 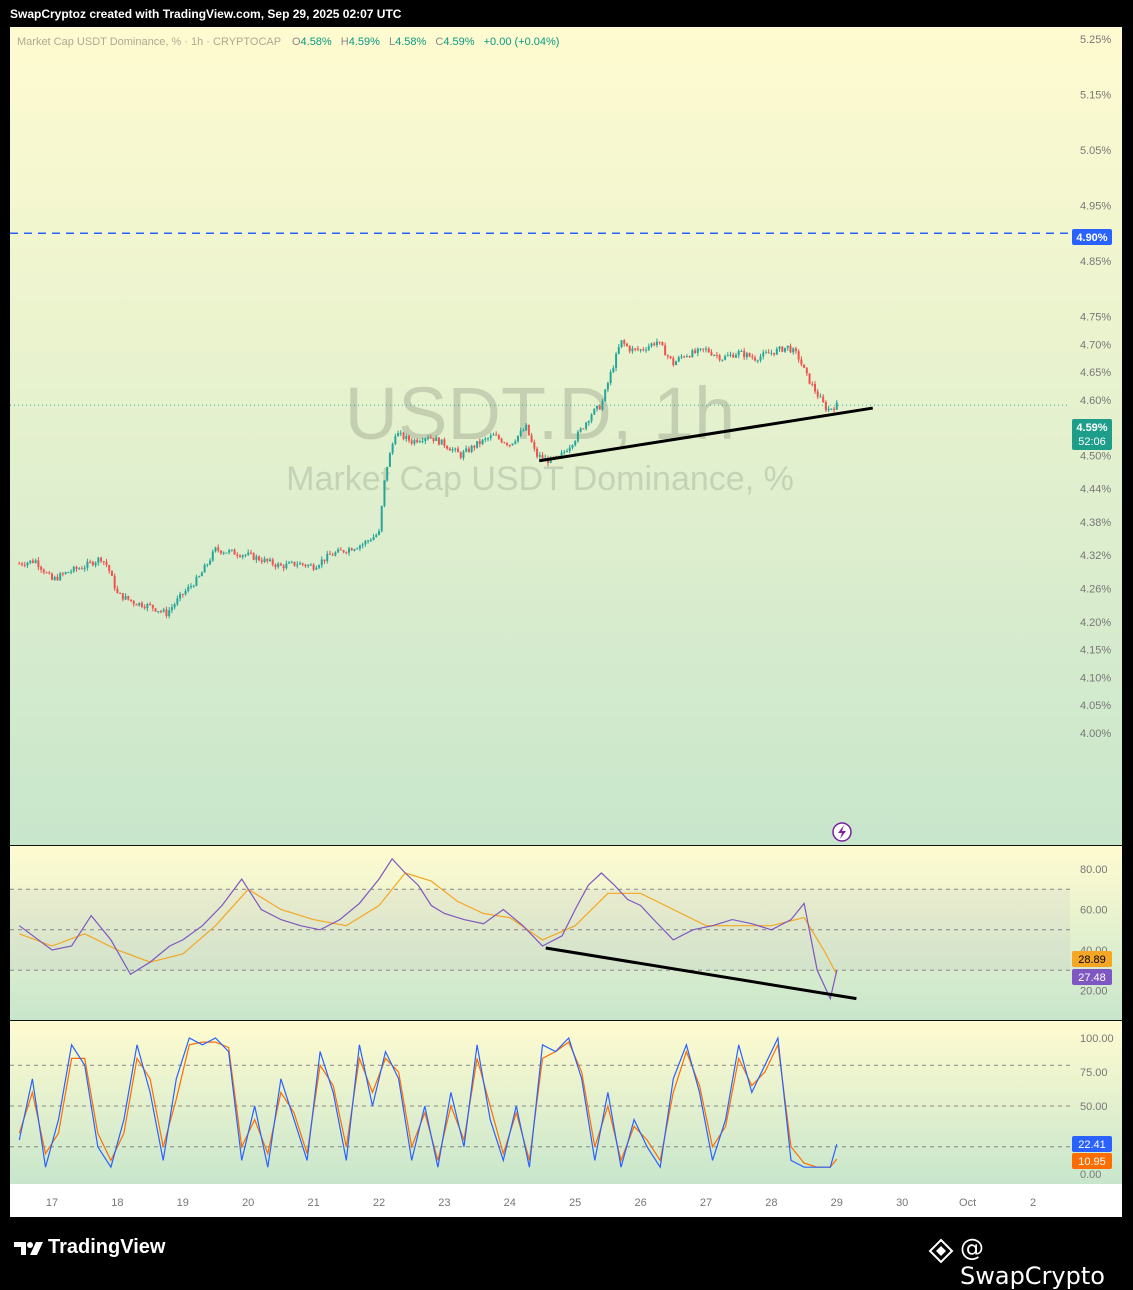 I want to click on y-tick-label: 4.20%, so click(x=1095, y=623).